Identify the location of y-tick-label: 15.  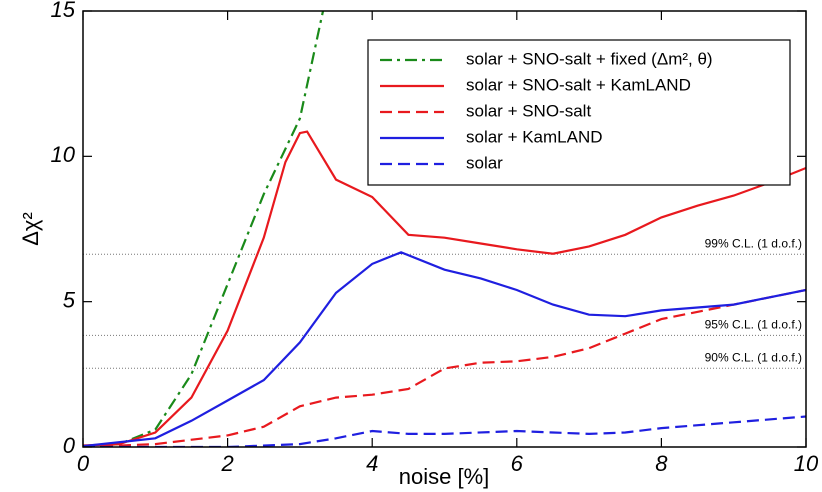
(63, 11).